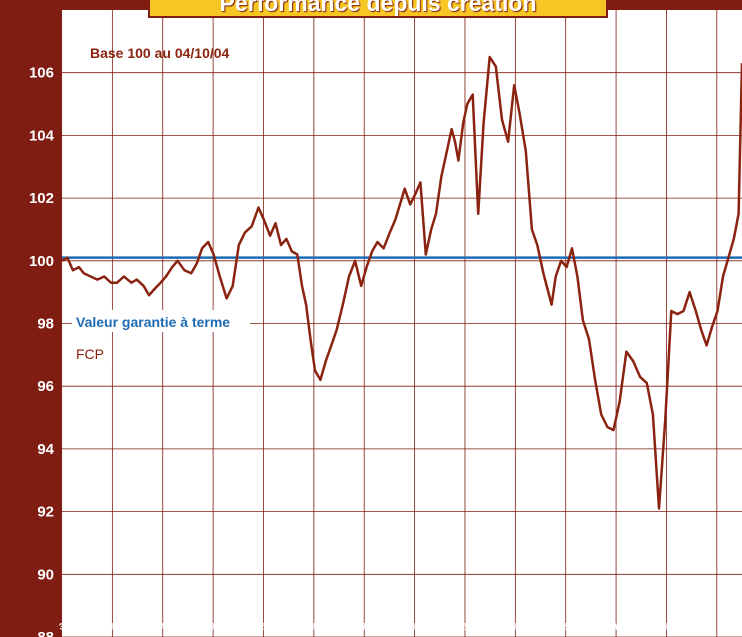 Image resolution: width=742 pixels, height=637 pixels. Describe the element at coordinates (90, 354) in the screenshot. I see `fcp-series-label: FCP` at that location.